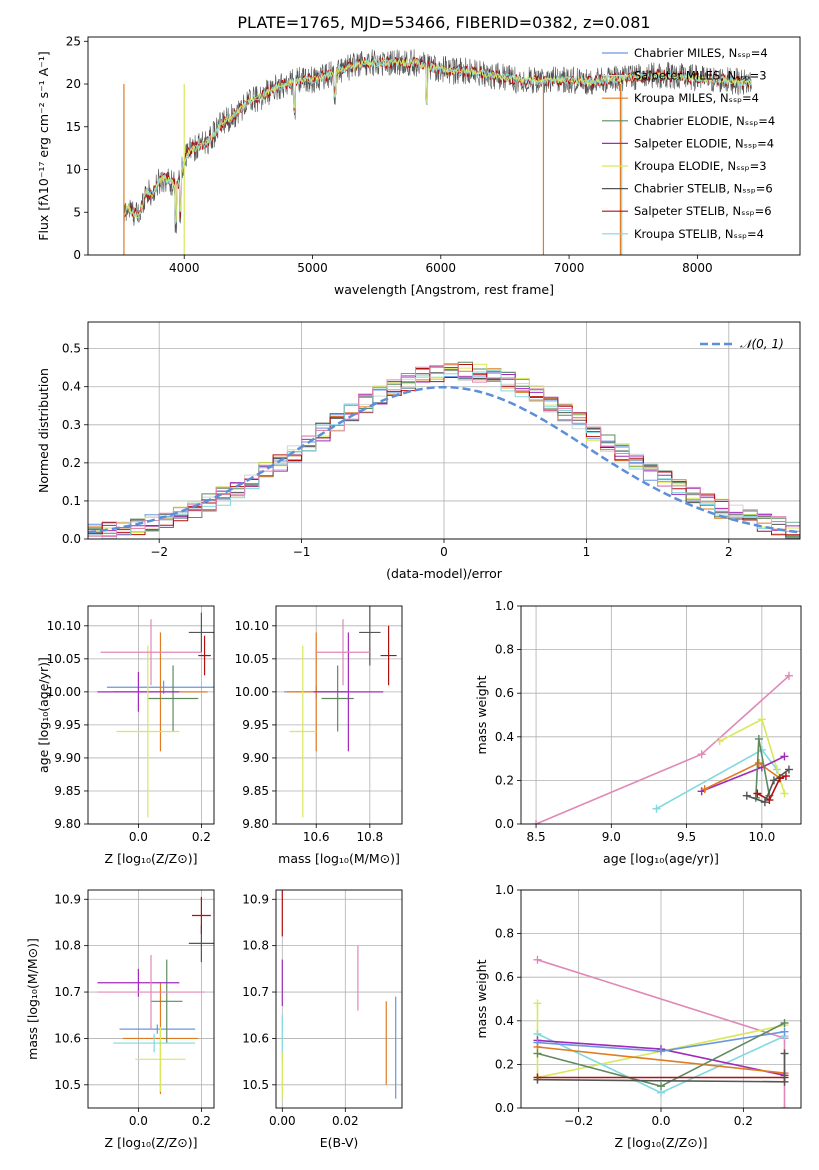 This screenshot has height=1170, width=819. I want to click on legend-label: Salpeter STELIB, Nₛₛₚ=6, so click(703, 211).